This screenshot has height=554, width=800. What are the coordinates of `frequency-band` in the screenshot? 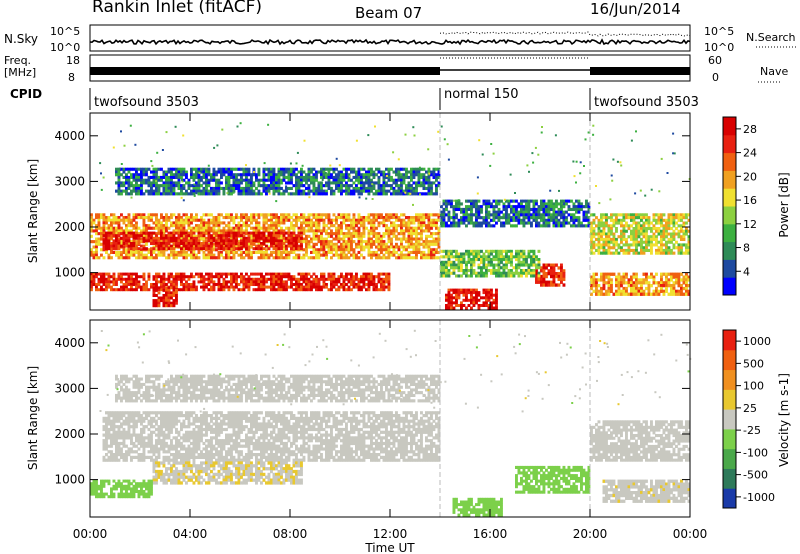 It's located at (640, 71).